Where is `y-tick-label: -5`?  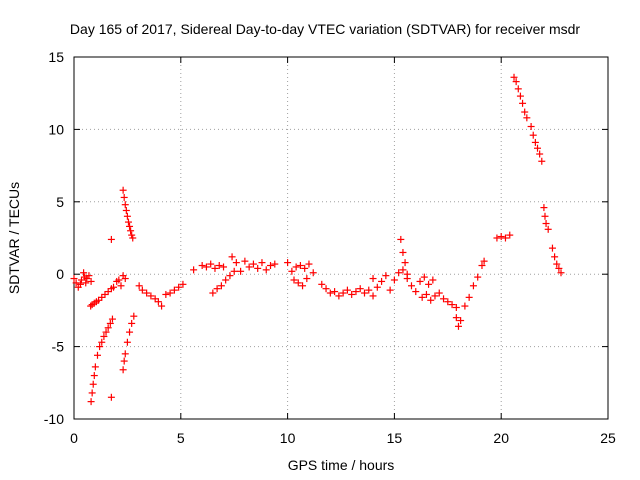 y-tick-label: -5 is located at coordinates (58, 347).